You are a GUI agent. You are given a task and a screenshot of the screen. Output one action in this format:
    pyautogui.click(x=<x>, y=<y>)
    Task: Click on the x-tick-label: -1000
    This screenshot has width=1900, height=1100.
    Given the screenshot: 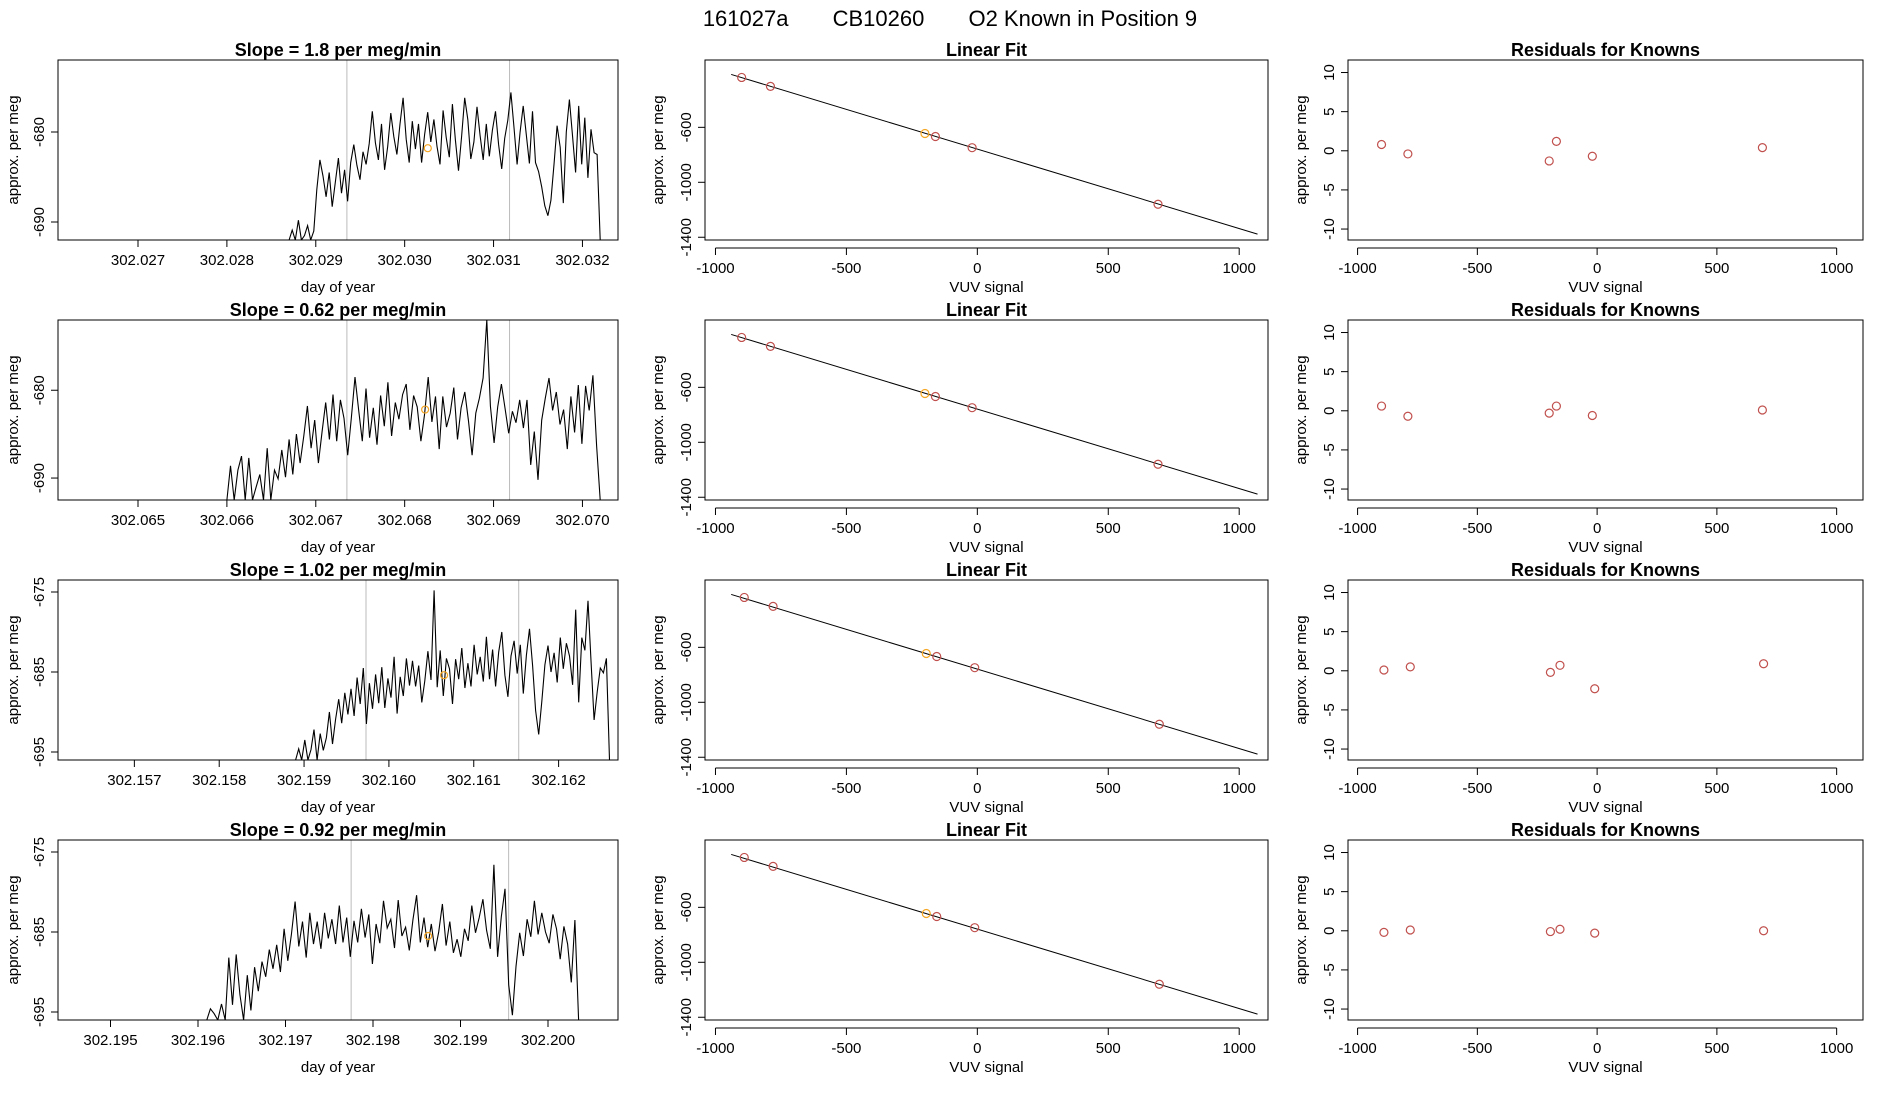 What is the action you would take?
    pyautogui.click(x=1357, y=268)
    